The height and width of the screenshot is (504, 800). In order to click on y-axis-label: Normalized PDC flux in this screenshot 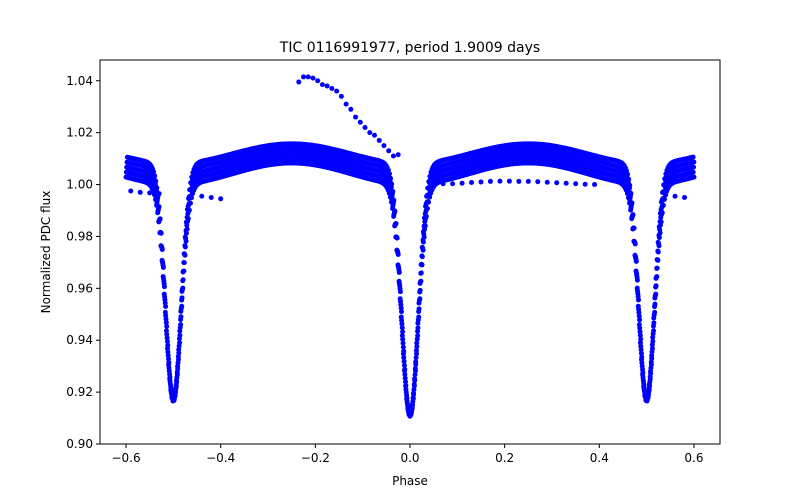, I will do `click(46, 252)`.